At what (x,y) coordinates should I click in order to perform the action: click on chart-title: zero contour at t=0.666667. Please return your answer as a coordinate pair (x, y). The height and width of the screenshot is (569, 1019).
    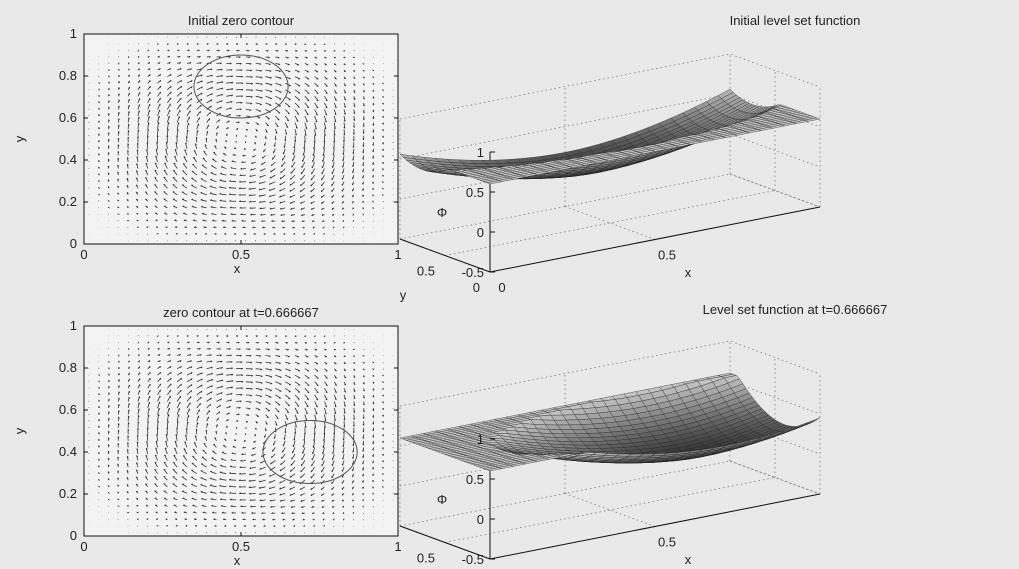
    Looking at the image, I should click on (241, 312).